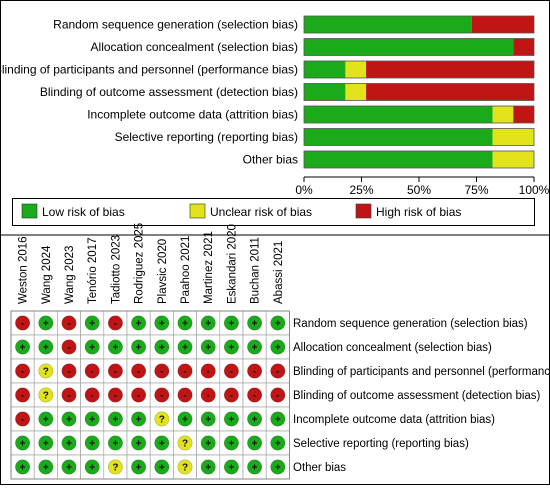 The image size is (550, 490). Describe the element at coordinates (186, 270) in the screenshot. I see `study-label-7: Paahoo 2021` at that location.